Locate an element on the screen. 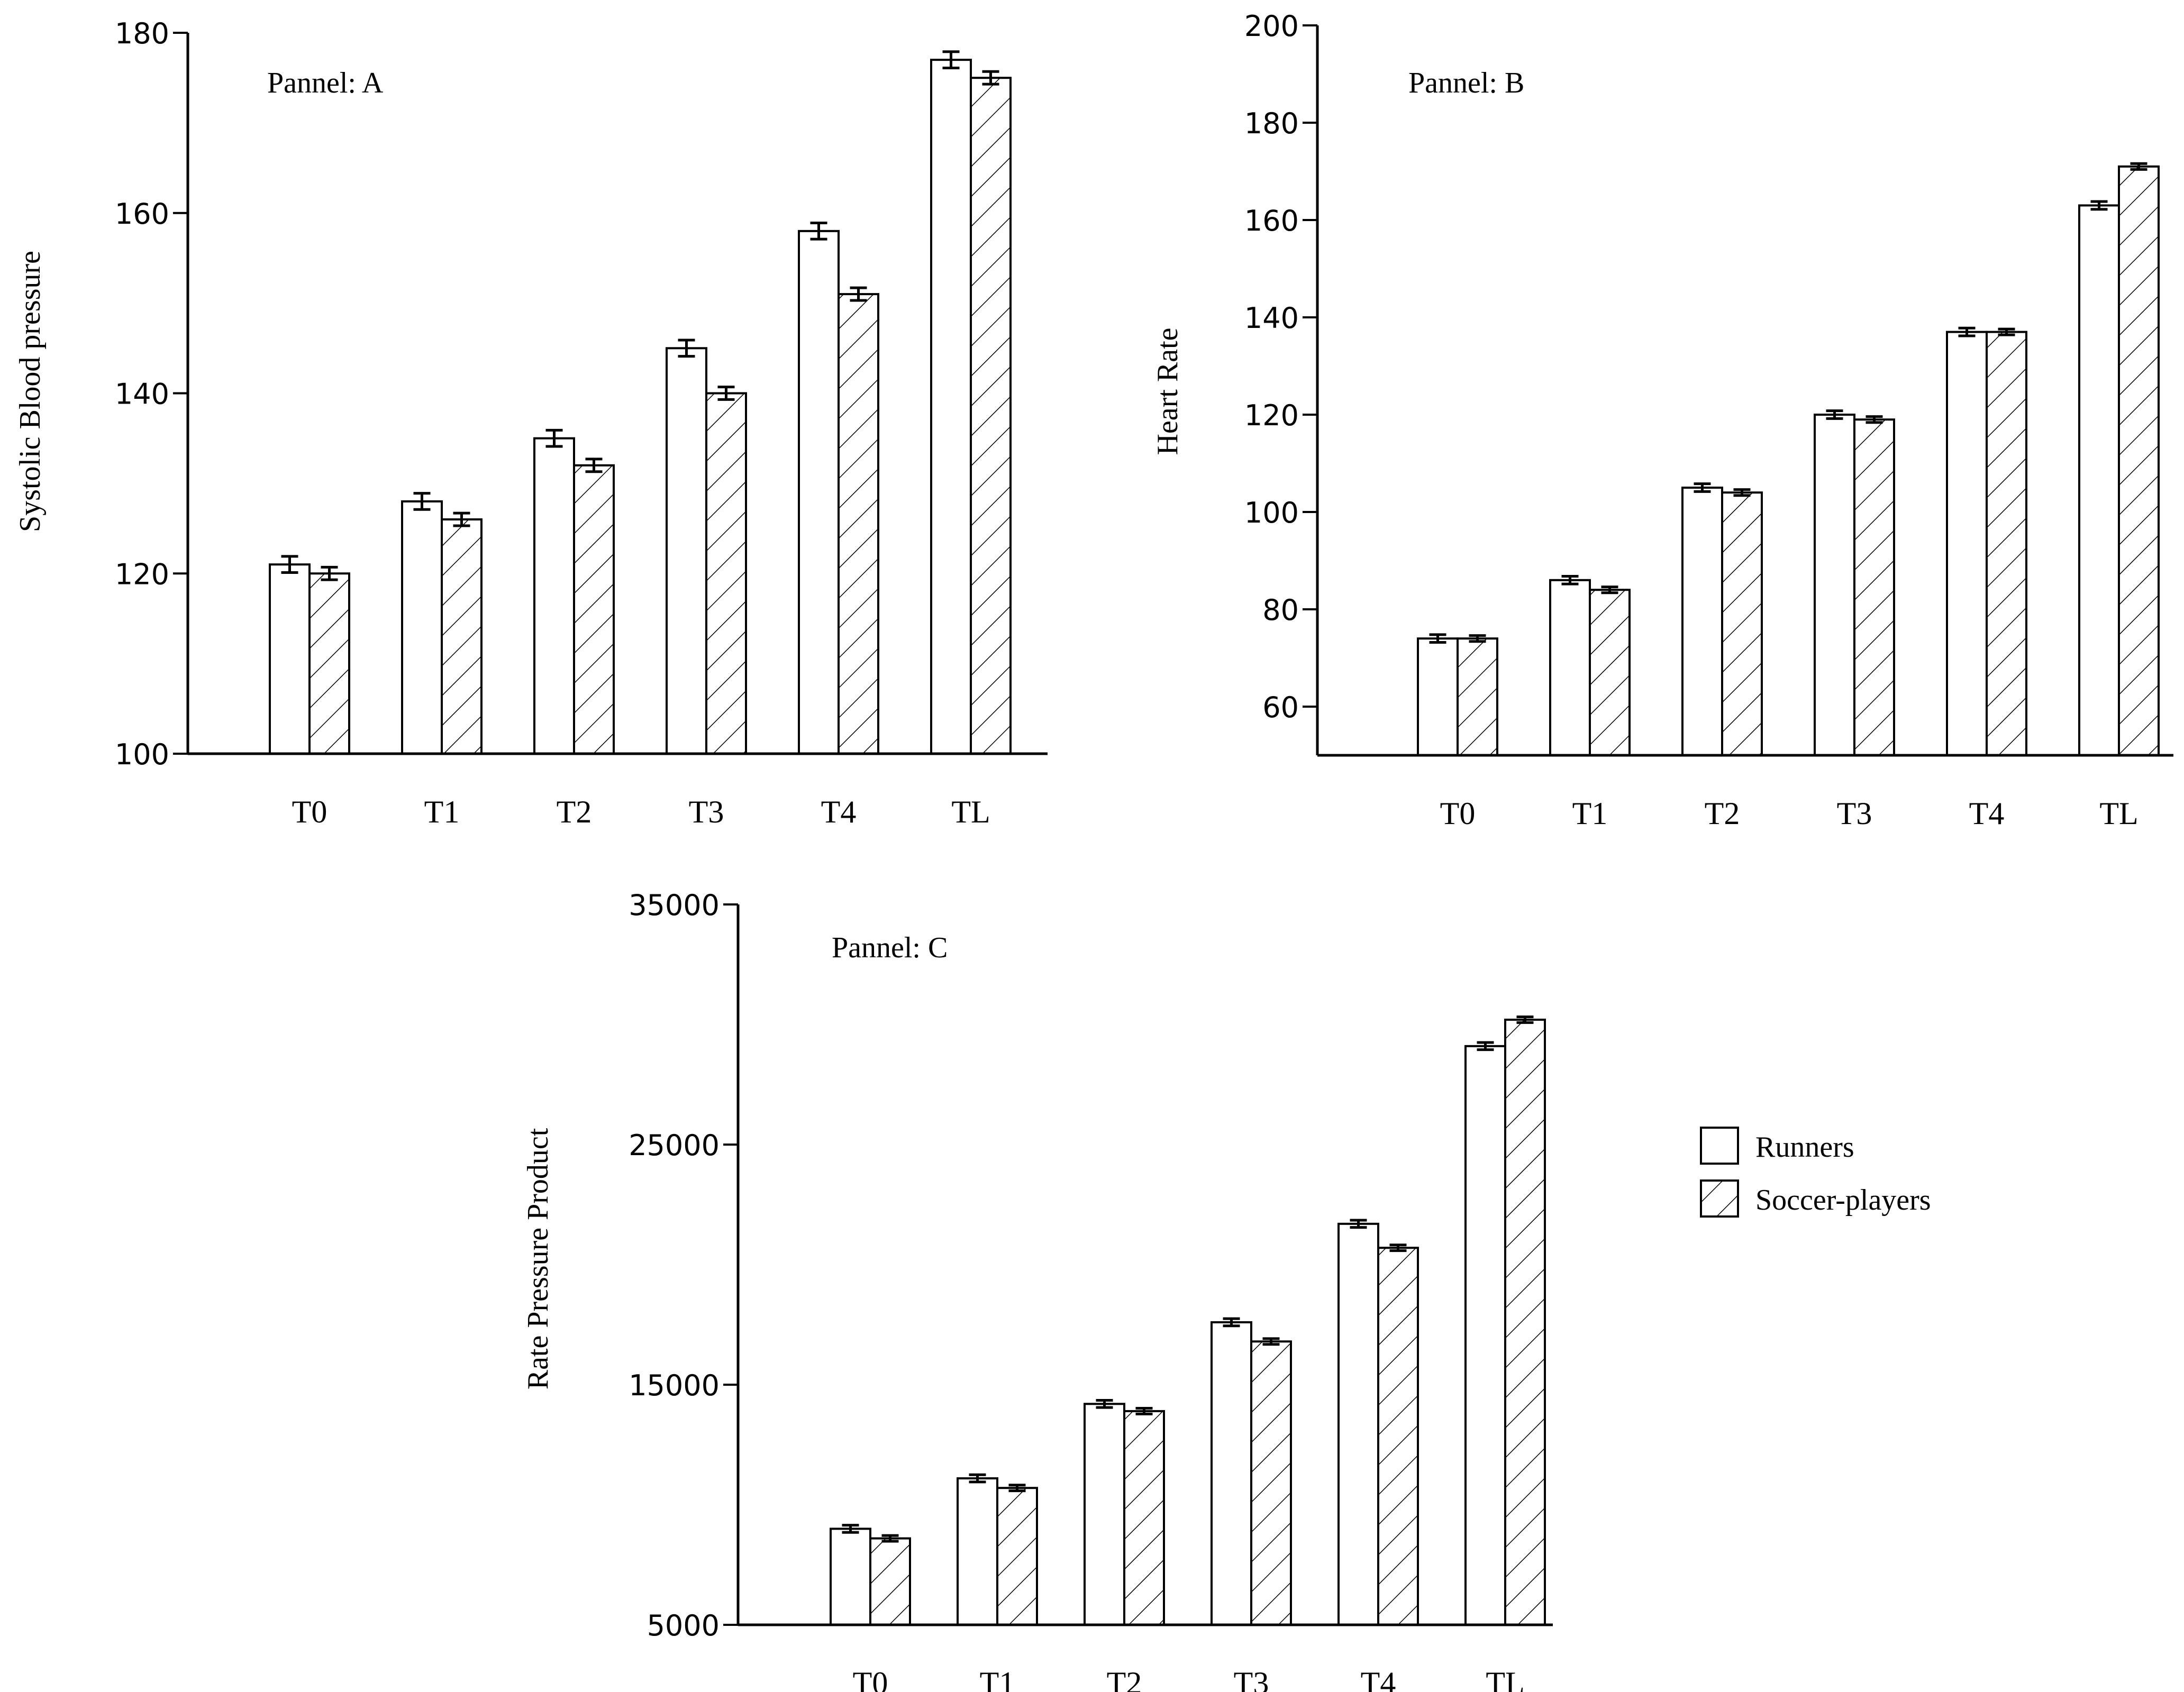  panel-a-label: Pannel: A is located at coordinates (325, 83).